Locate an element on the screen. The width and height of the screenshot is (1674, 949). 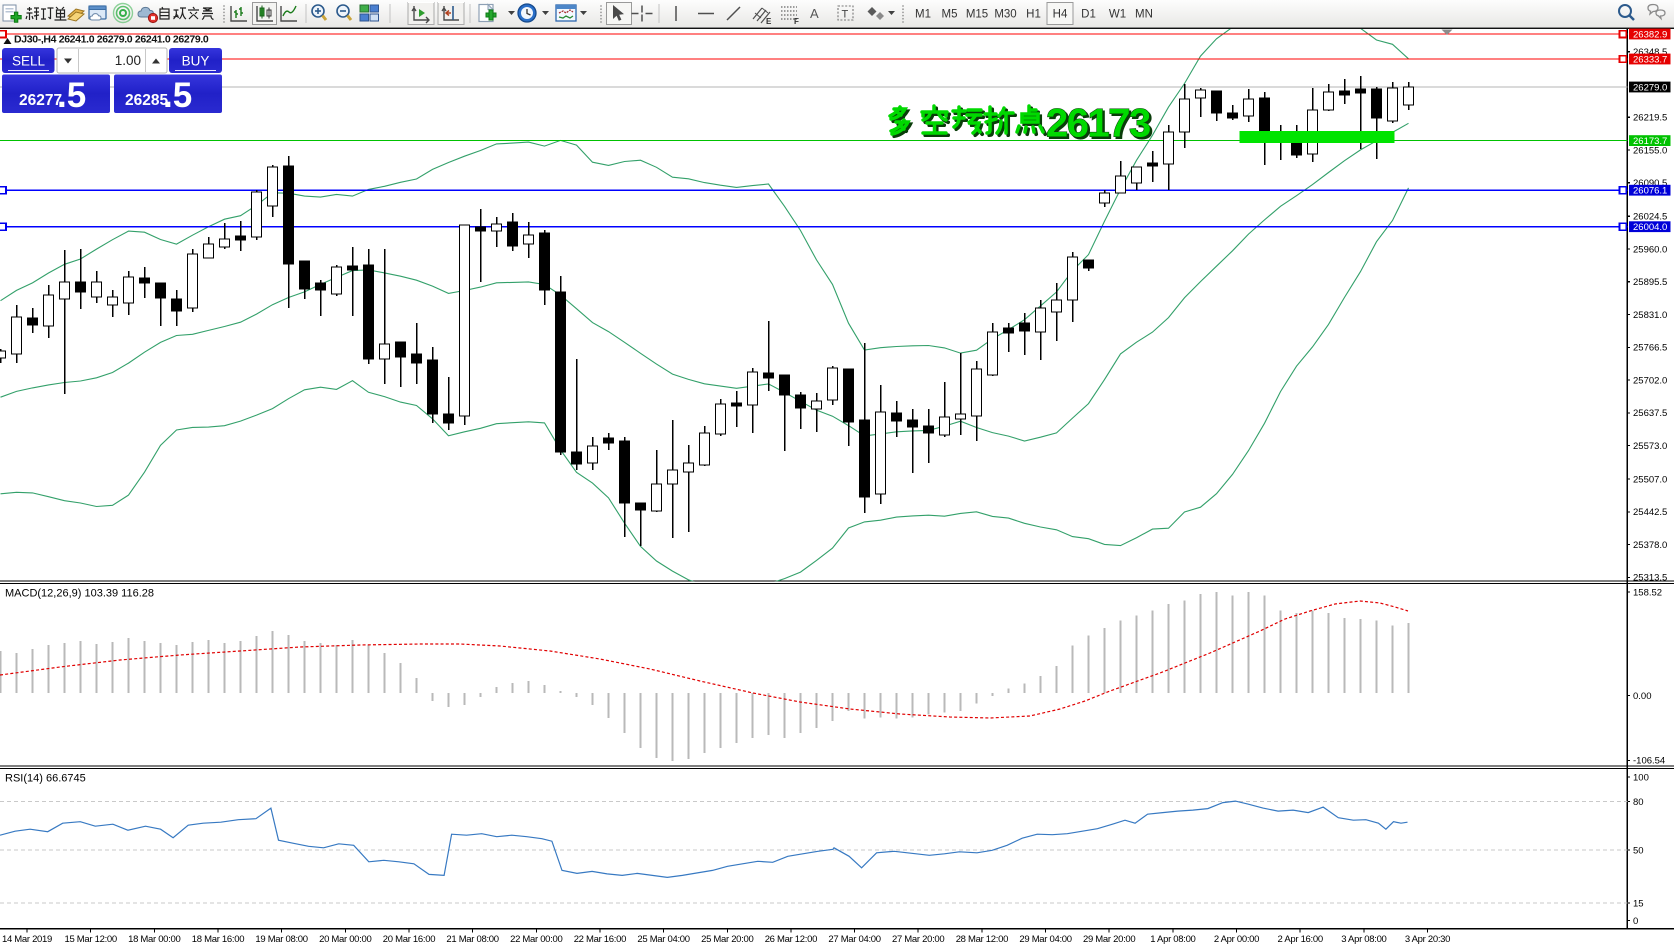
svg-text: M5 is located at coordinates (950, 15).